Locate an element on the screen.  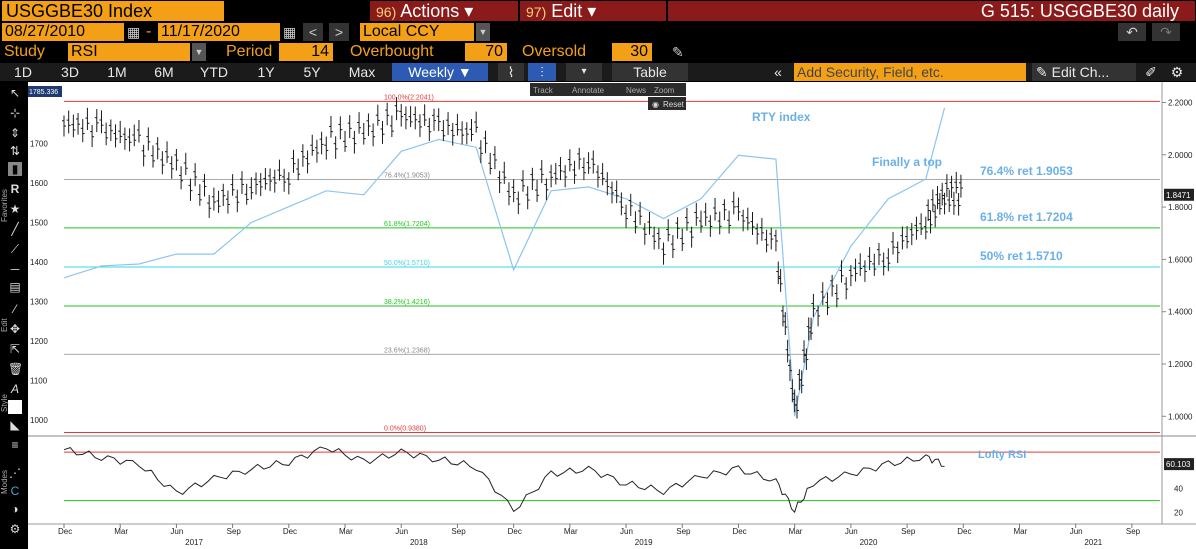
ticker-field: USGGBE30 Index is located at coordinates (113, 11).